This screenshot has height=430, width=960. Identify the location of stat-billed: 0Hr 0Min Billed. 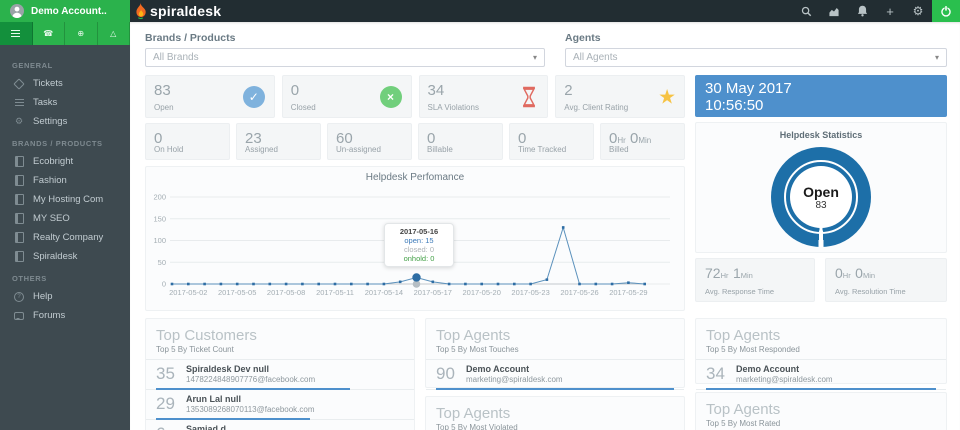
(642, 141).